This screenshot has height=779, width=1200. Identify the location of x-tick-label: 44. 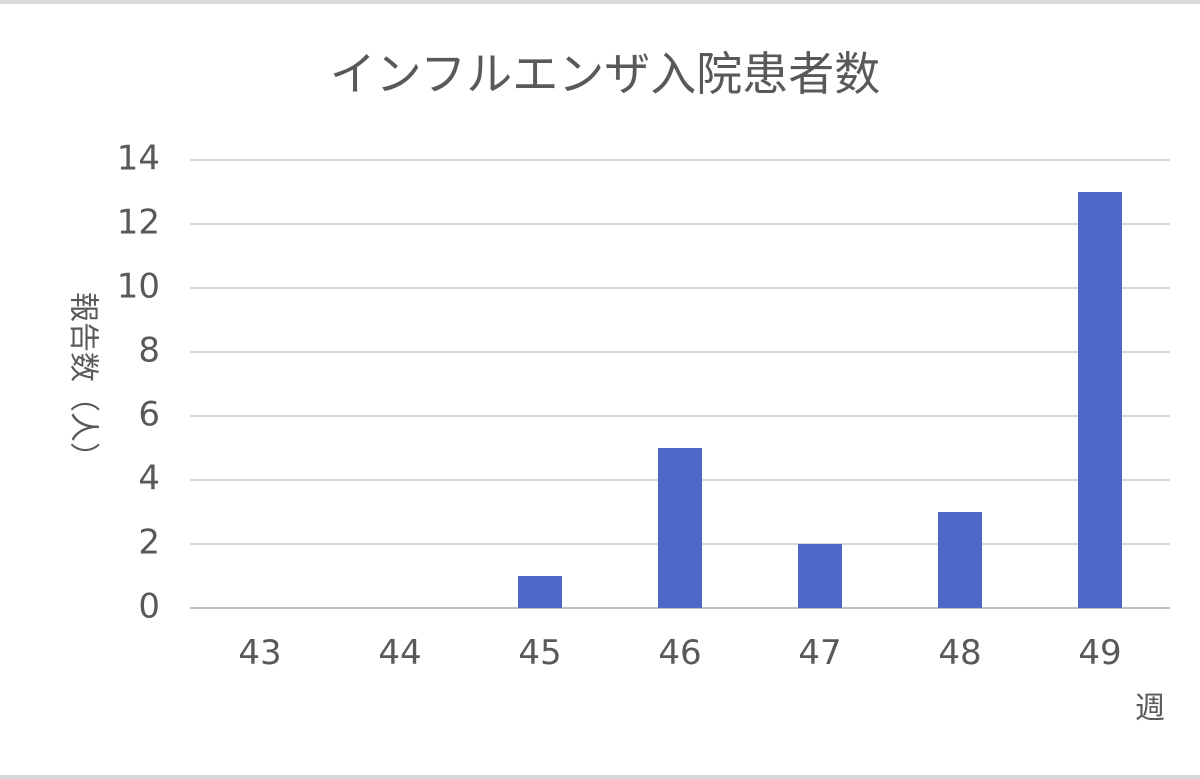
(399, 653).